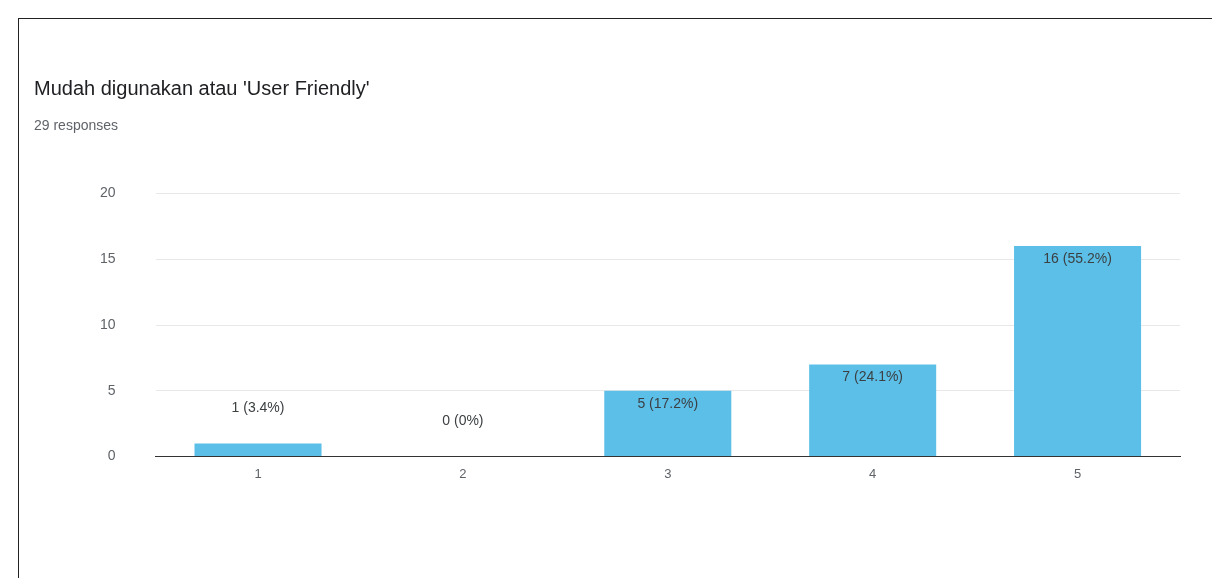  What do you see at coordinates (1077, 473) in the screenshot?
I see `x-tick-label: 5` at bounding box center [1077, 473].